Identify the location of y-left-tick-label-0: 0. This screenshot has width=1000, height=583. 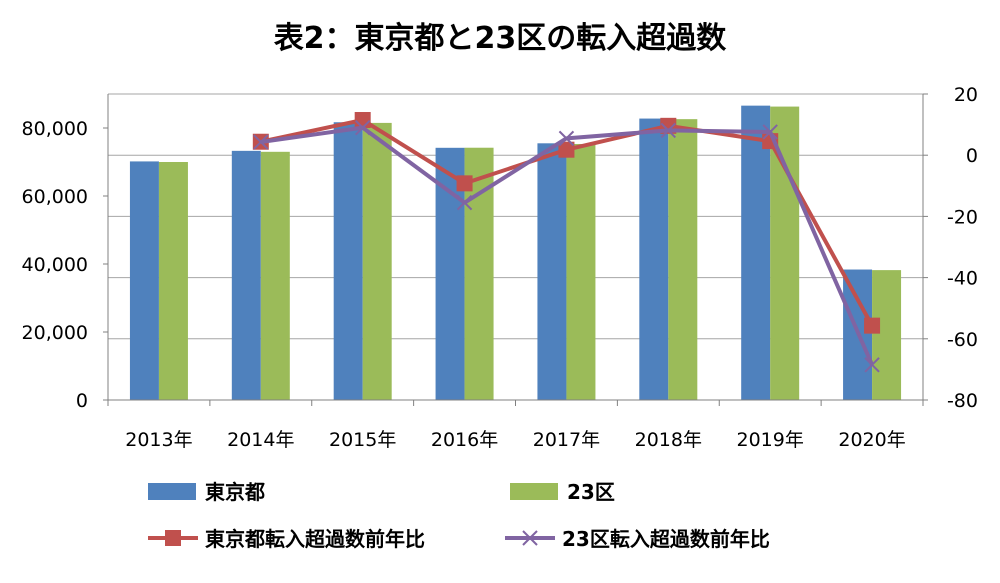
(82, 401).